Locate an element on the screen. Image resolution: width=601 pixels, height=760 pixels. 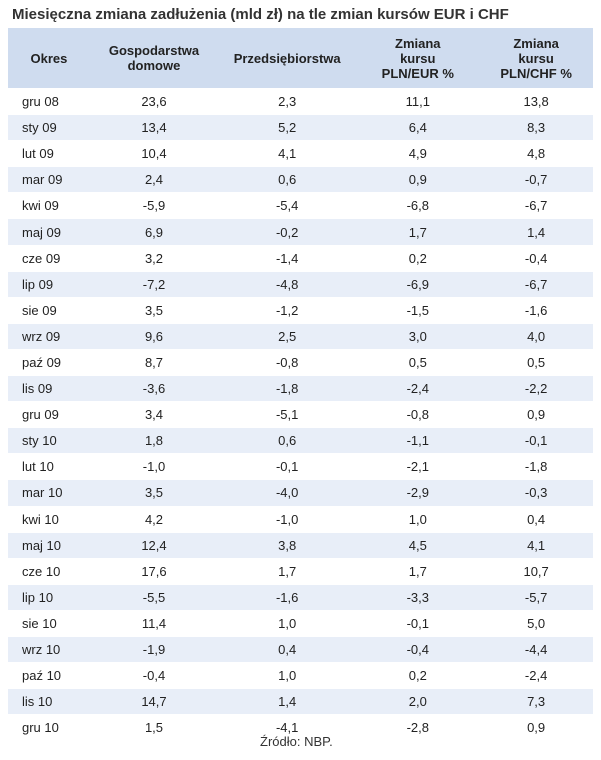
value-cell: -1,2 is located at coordinates (287, 310).